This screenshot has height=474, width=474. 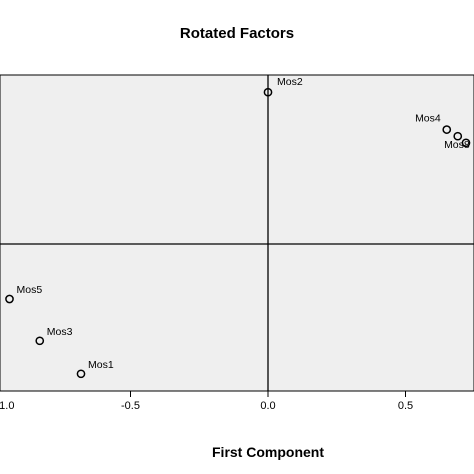 I want to click on x-axis-ticks: -1.0 -0.5 0.0 0.5, so click(x=206, y=401).